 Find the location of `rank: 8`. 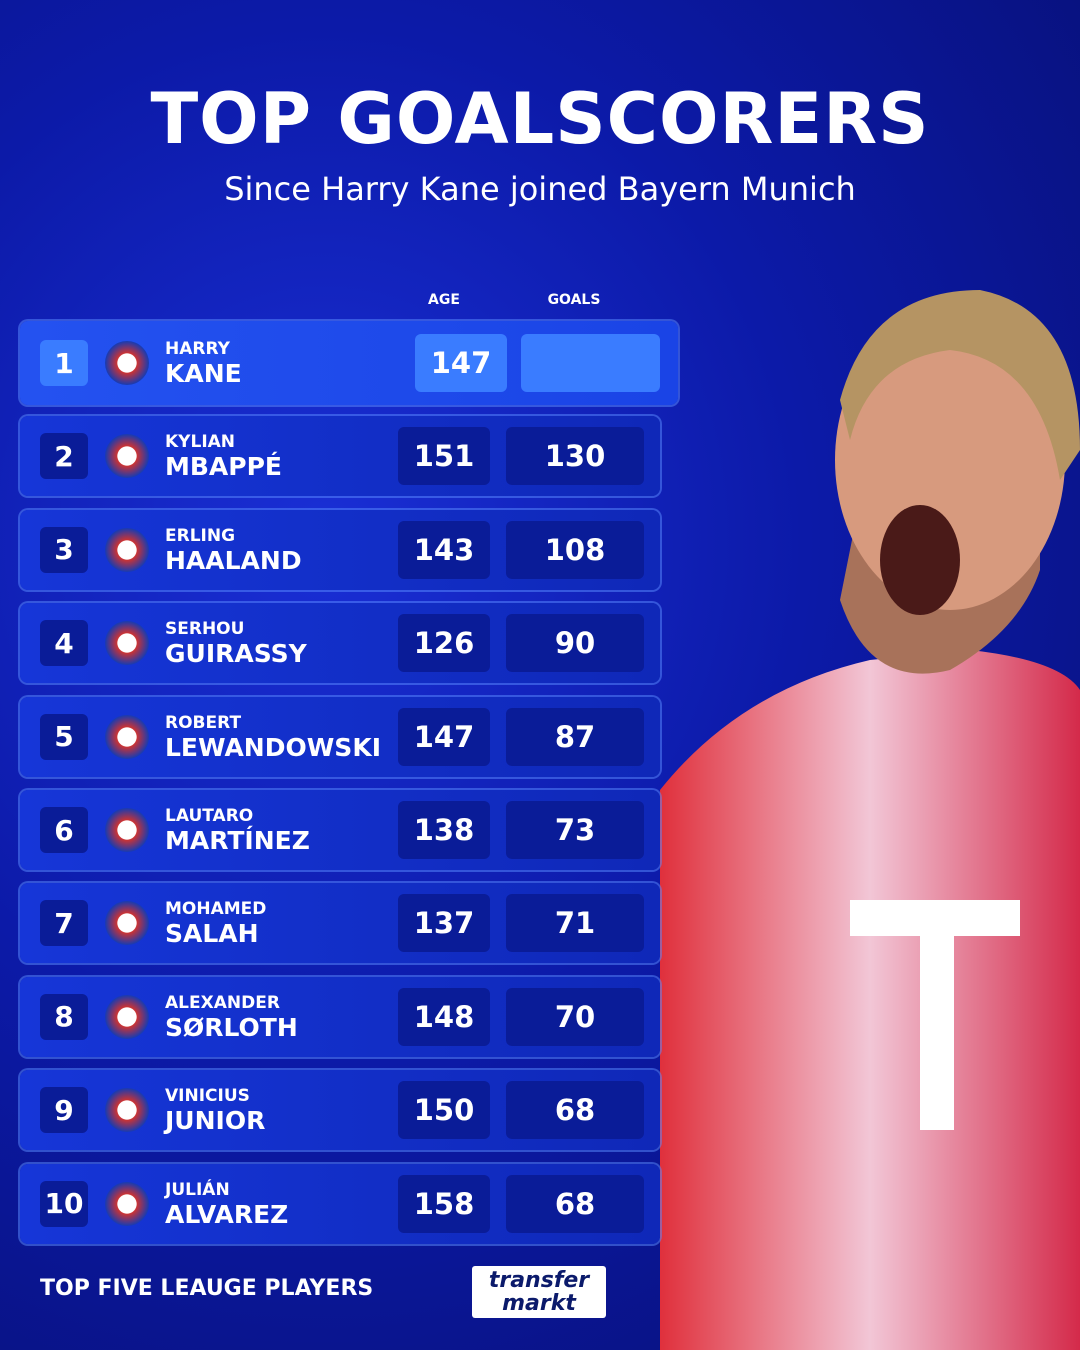

rank: 8 is located at coordinates (64, 1016).